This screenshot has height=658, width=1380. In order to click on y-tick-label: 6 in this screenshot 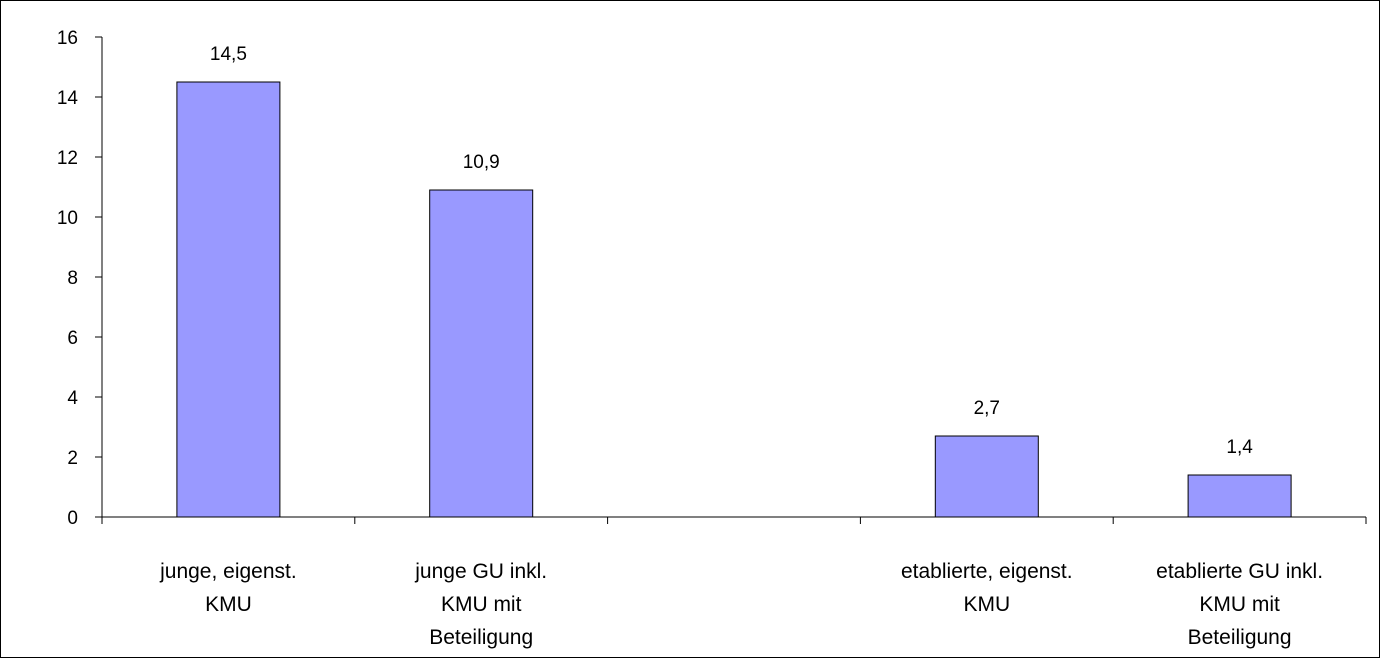, I will do `click(72, 338)`.